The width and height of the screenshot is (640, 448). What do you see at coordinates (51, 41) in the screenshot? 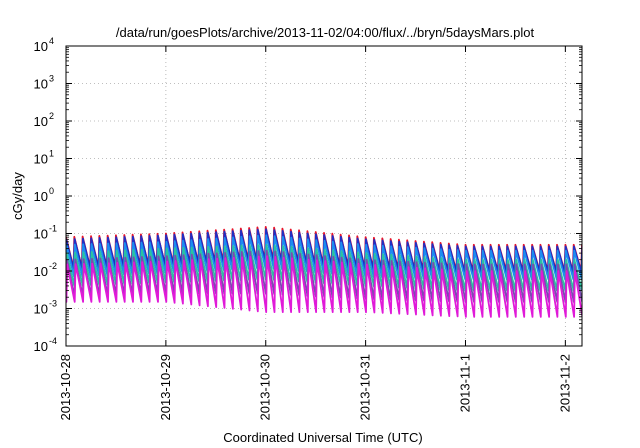
I see `y-tick-exponent: 4` at bounding box center [51, 41].